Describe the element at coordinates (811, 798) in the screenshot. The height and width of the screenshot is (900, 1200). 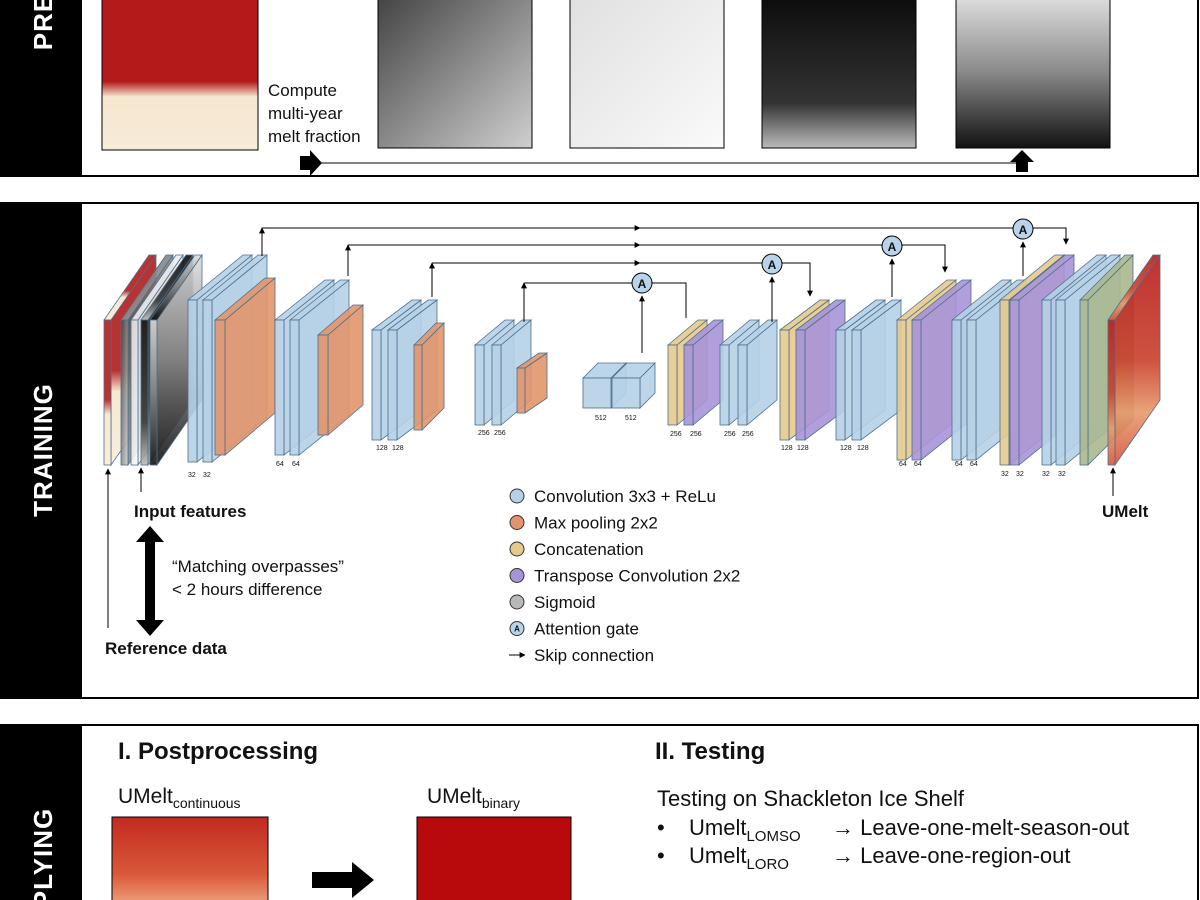
I see `testing-intro: Testing on Shackleton Ice Shelf` at that location.